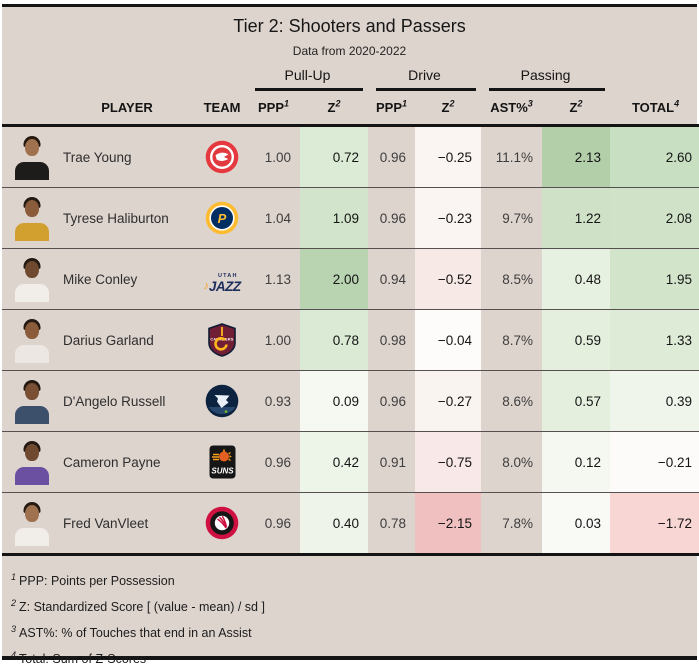  I want to click on ast-pct-cell: 8.0%, so click(512, 462).